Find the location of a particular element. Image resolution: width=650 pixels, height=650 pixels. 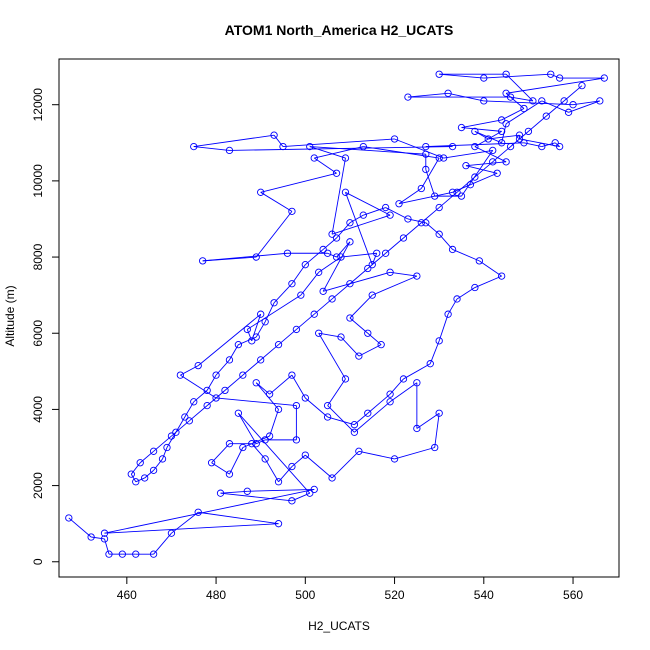

x-tick-label: 540 is located at coordinates (484, 595).